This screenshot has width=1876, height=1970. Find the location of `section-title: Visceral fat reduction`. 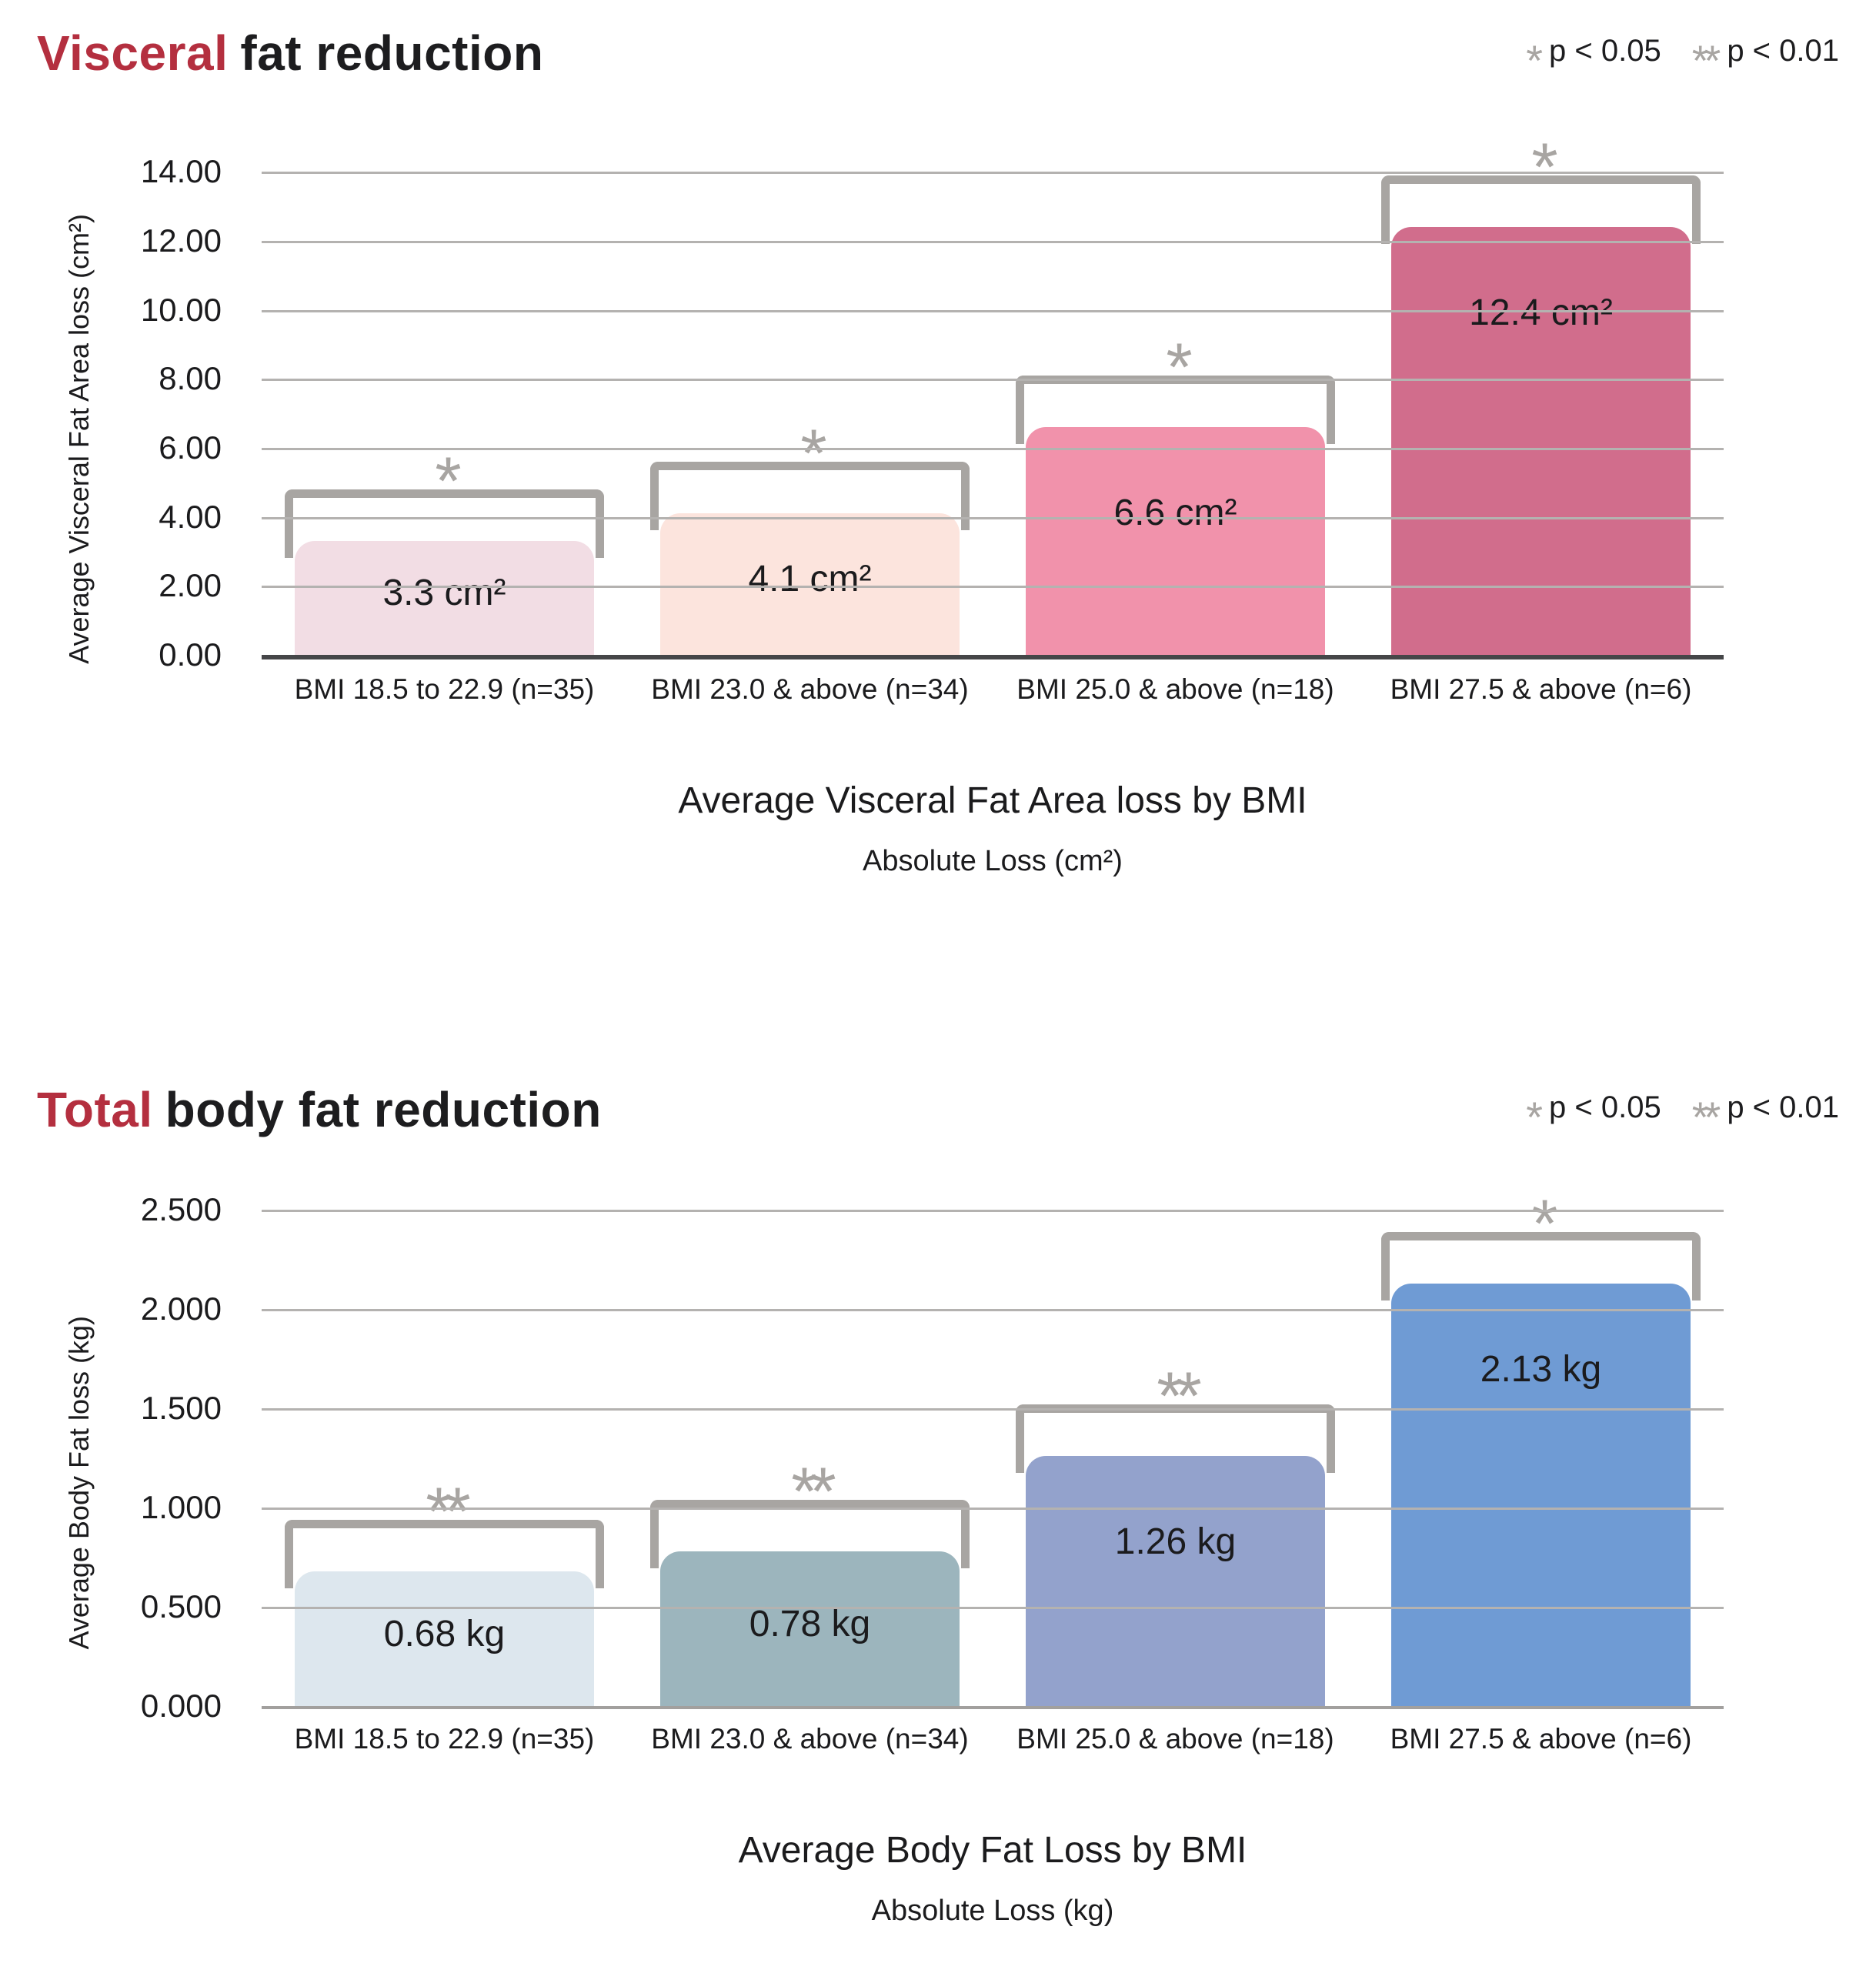

section-title: Visceral fat reduction is located at coordinates (290, 53).